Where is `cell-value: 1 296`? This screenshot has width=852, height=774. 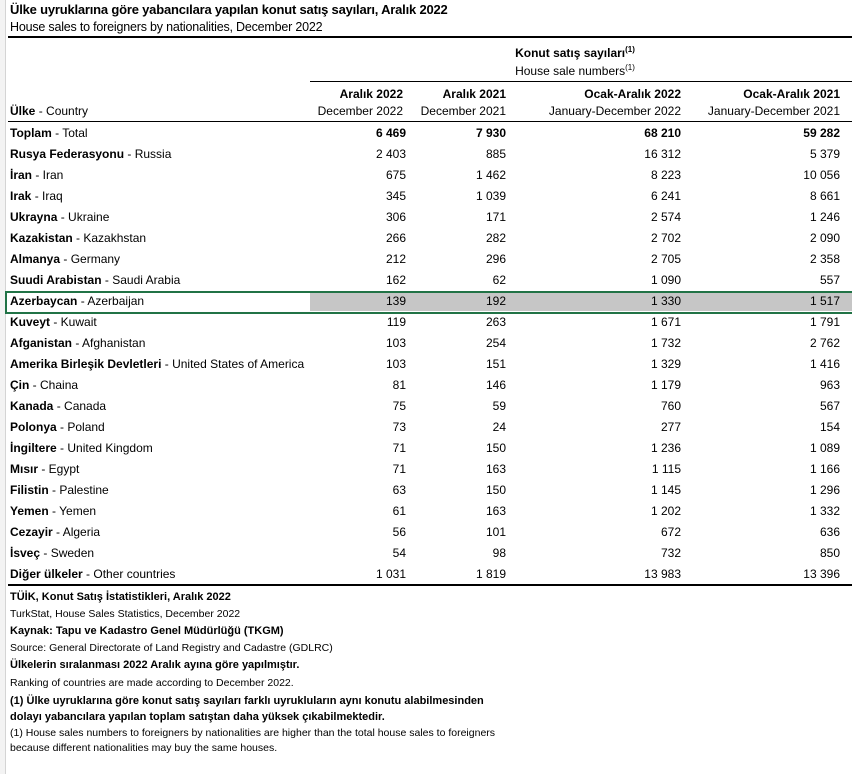 cell-value: 1 296 is located at coordinates (824, 490).